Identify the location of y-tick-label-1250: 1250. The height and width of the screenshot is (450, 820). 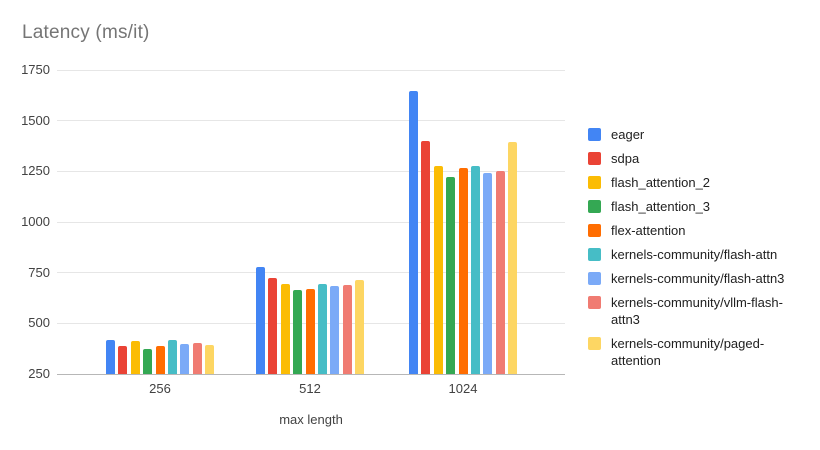
(35, 171).